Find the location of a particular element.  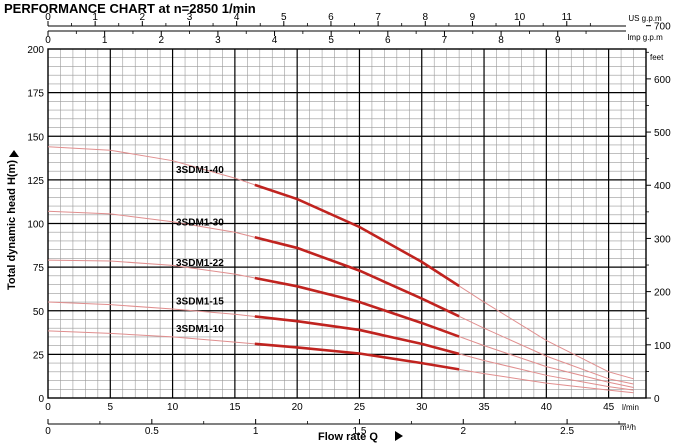

top-imp-tick-label: 6 is located at coordinates (388, 40).